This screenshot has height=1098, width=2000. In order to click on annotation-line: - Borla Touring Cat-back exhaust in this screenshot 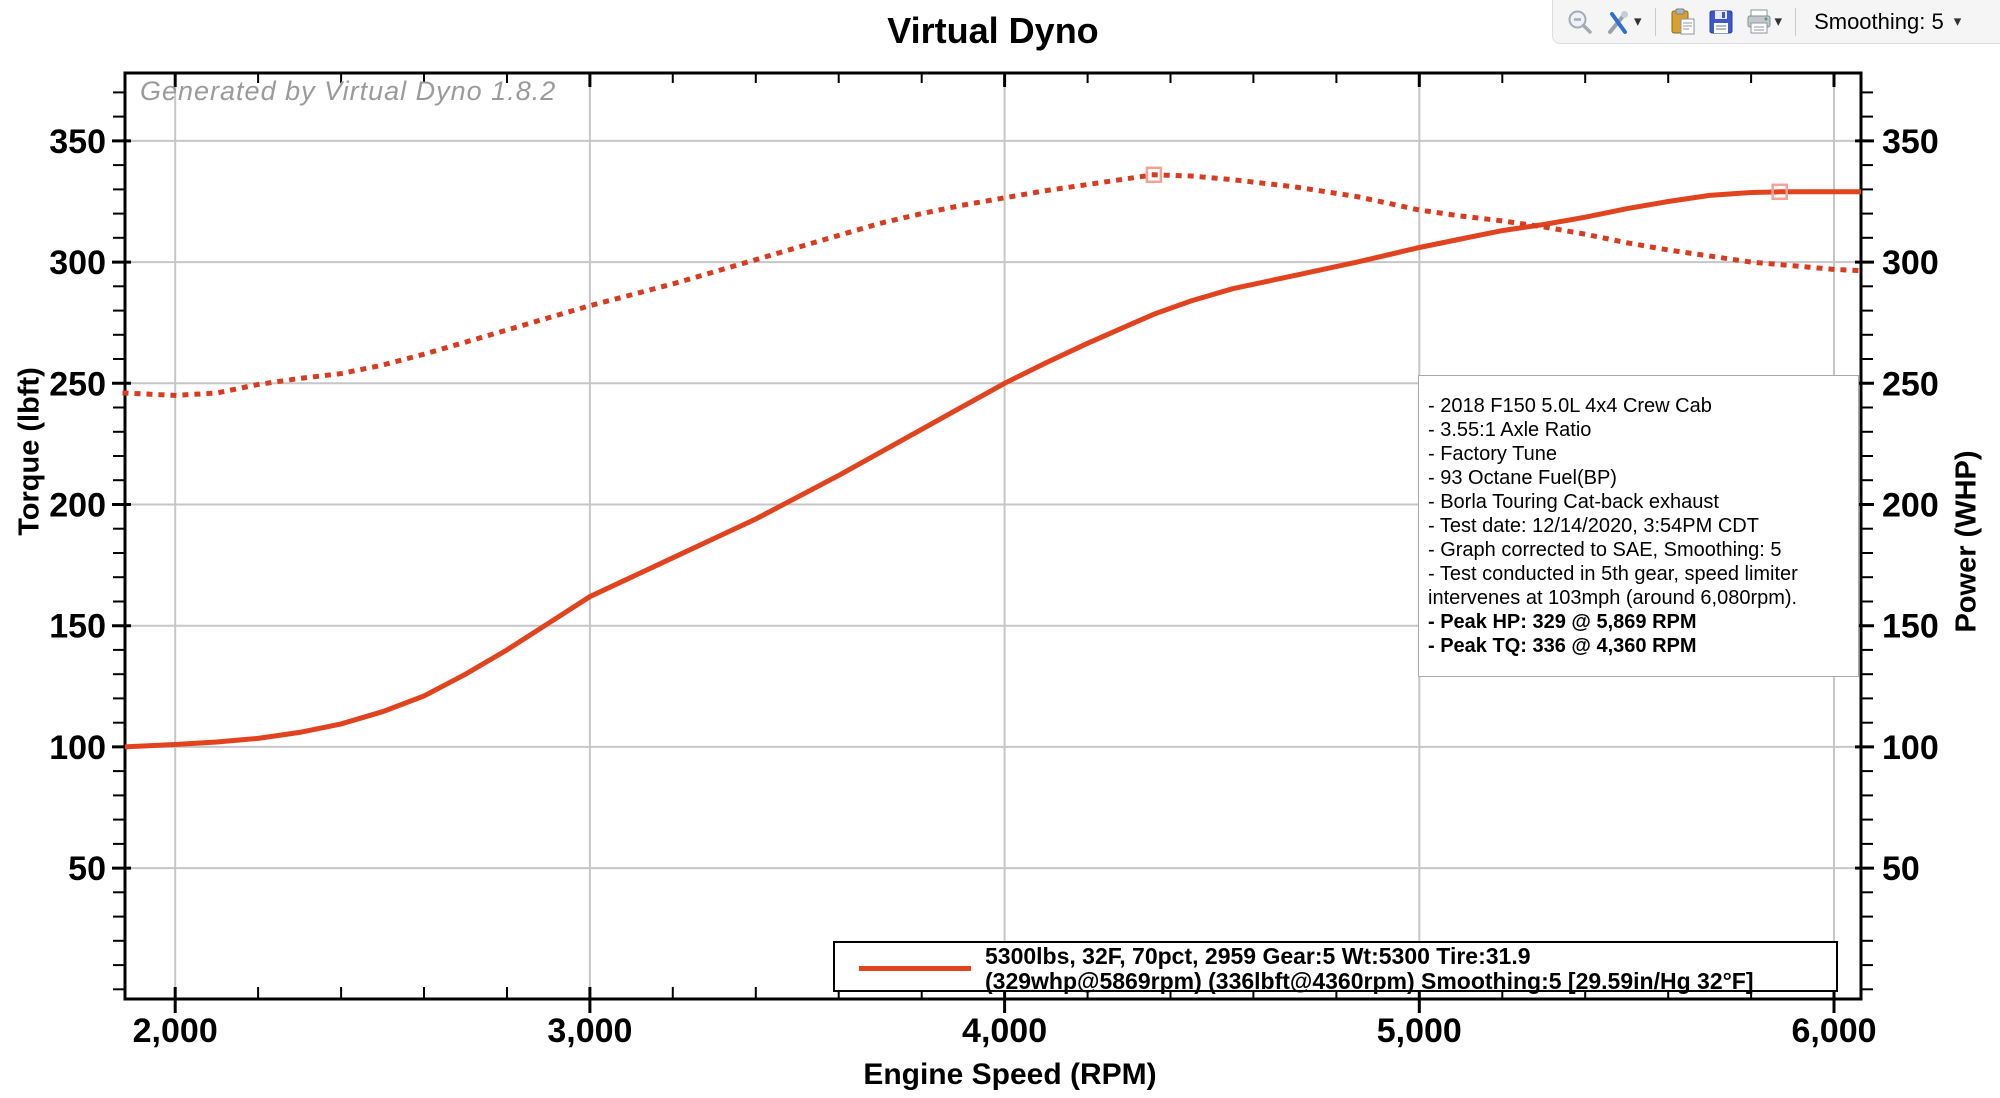, I will do `click(1573, 502)`.